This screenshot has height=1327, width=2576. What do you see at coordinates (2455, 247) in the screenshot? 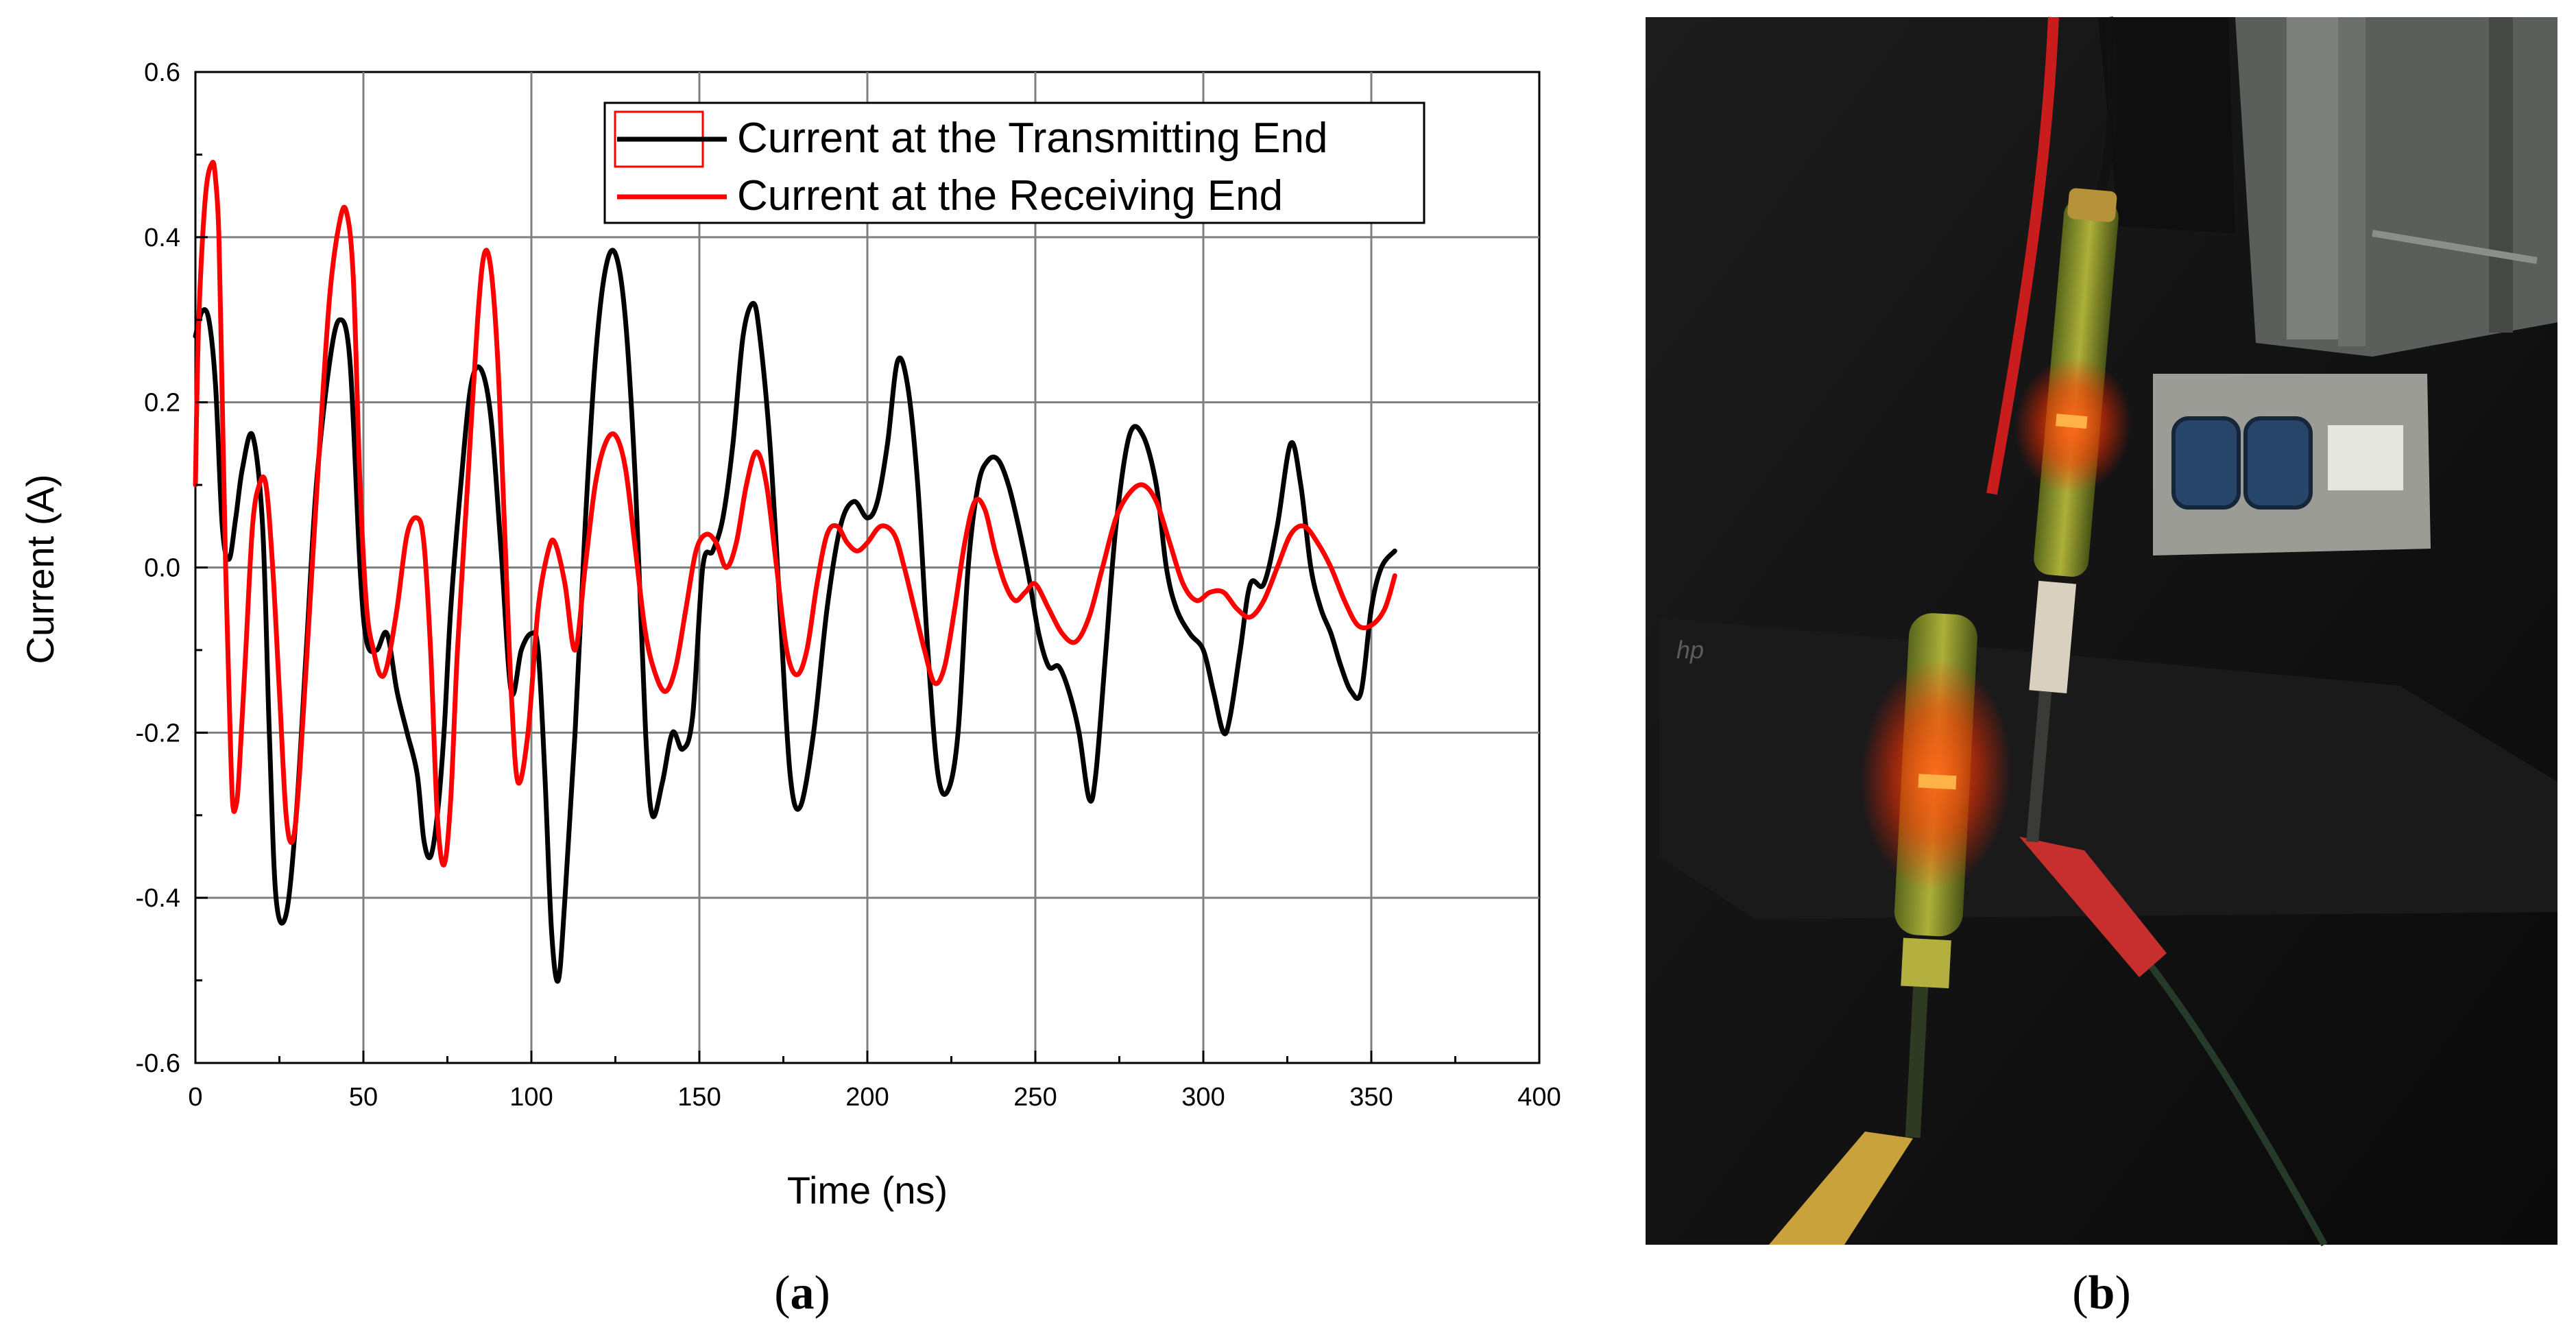
I see `rack-brace` at bounding box center [2455, 247].